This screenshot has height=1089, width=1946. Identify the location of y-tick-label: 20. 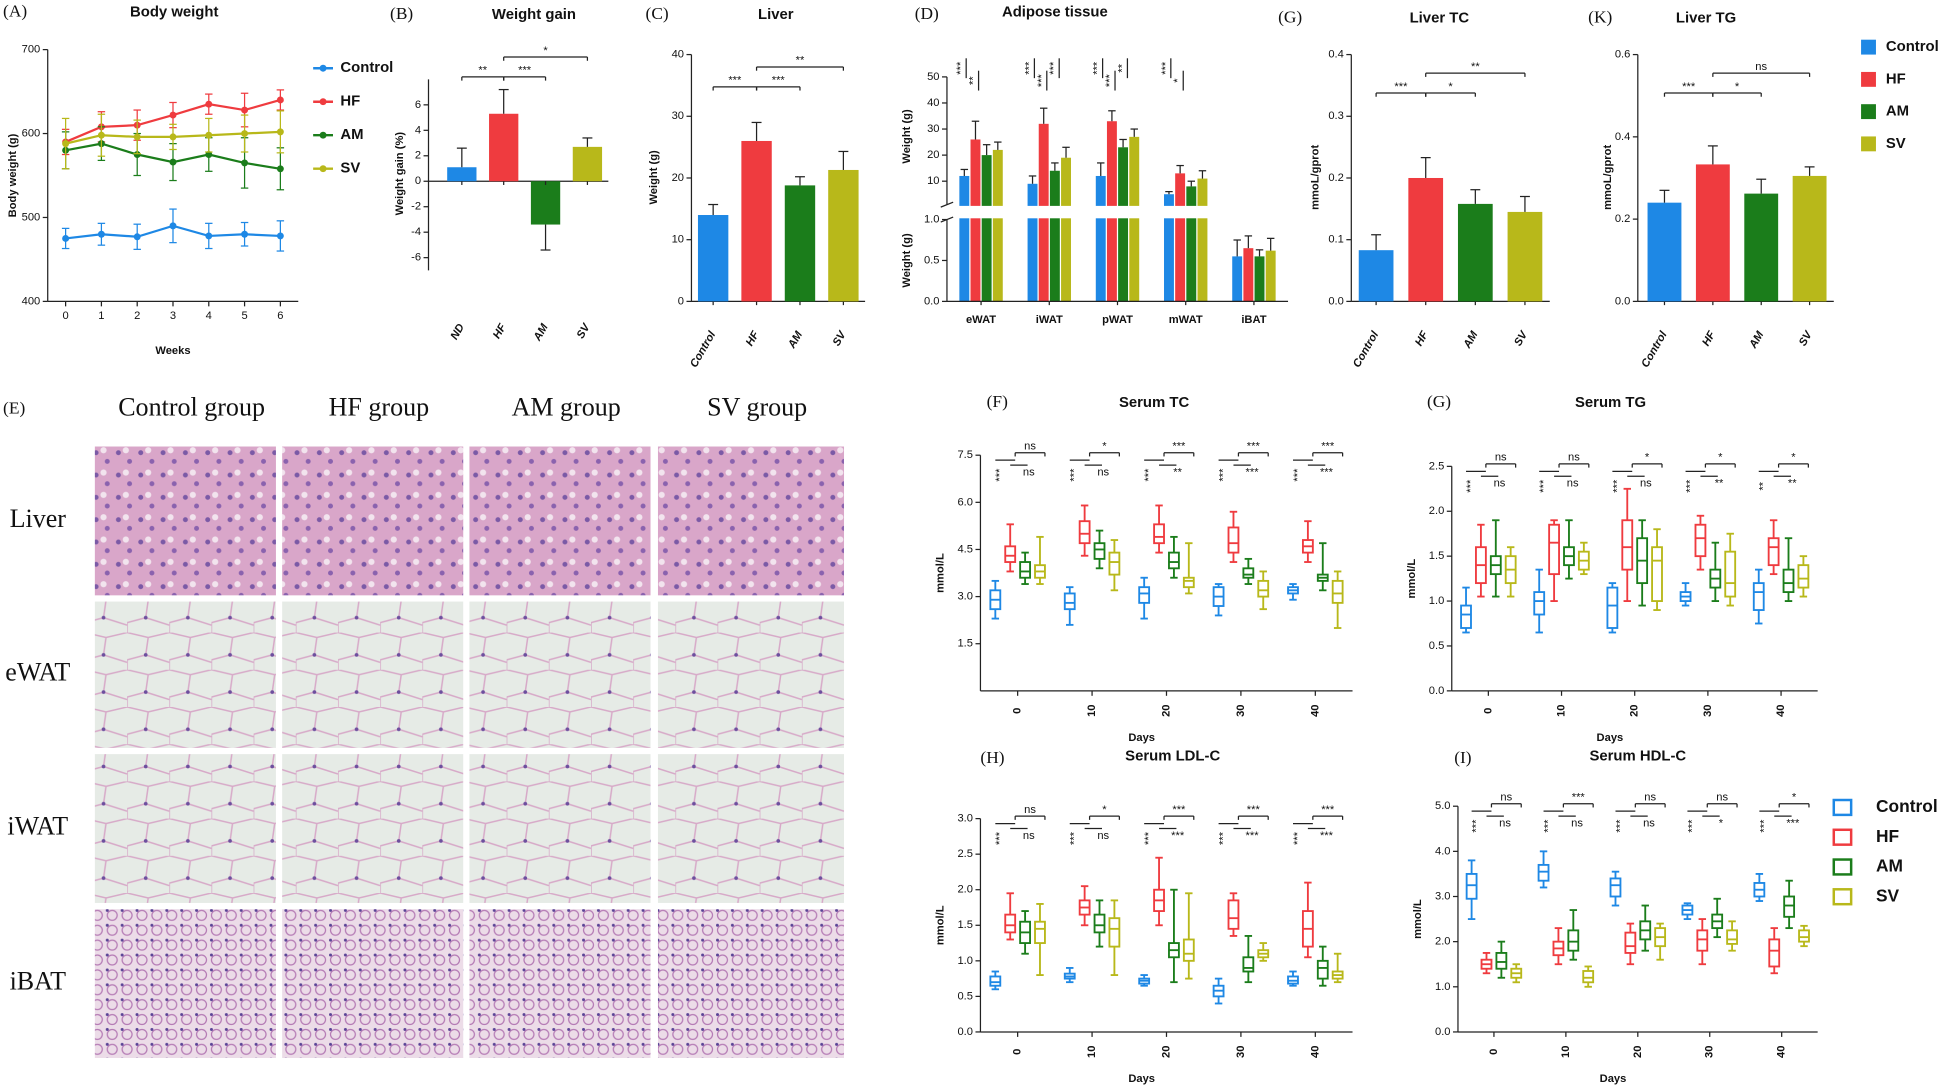
(678, 178).